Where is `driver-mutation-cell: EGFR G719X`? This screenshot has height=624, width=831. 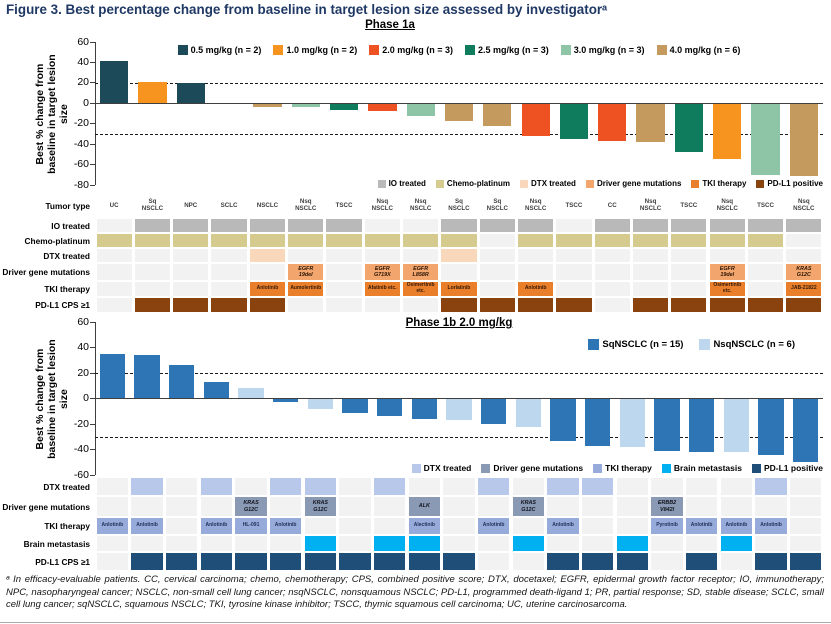
driver-mutation-cell: EGFR G719X is located at coordinates (382, 272).